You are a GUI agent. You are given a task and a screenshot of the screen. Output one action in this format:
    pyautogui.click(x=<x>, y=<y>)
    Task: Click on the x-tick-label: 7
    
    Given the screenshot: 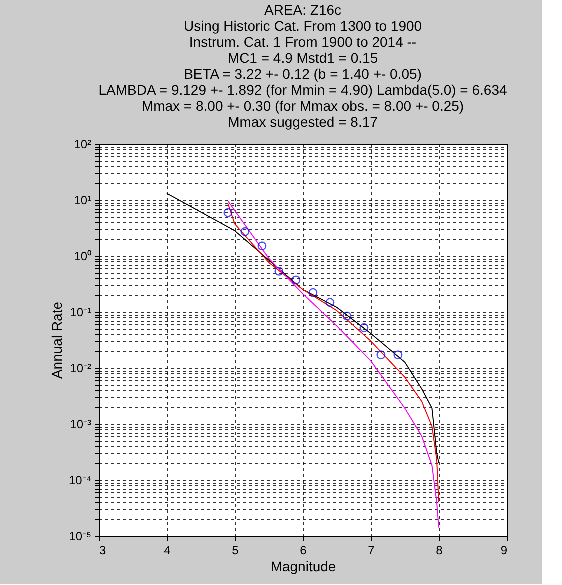 What is the action you would take?
    pyautogui.click(x=372, y=551)
    